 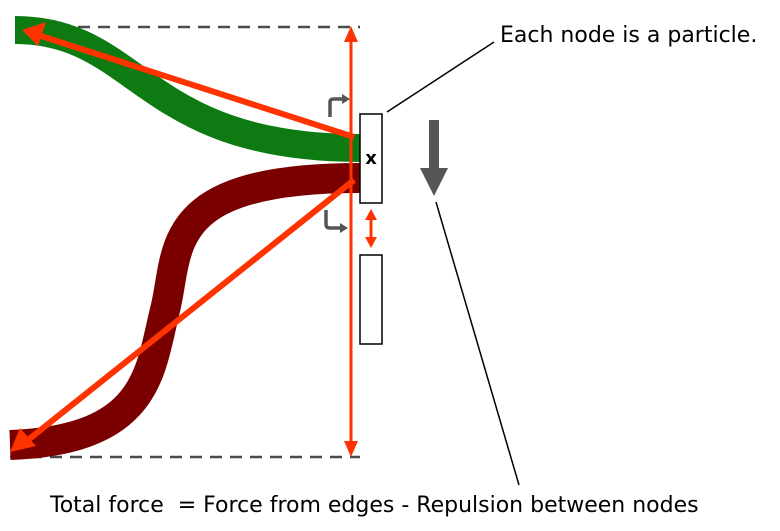 I want to click on force-arrow-to-top-left, so click(x=196, y=86).